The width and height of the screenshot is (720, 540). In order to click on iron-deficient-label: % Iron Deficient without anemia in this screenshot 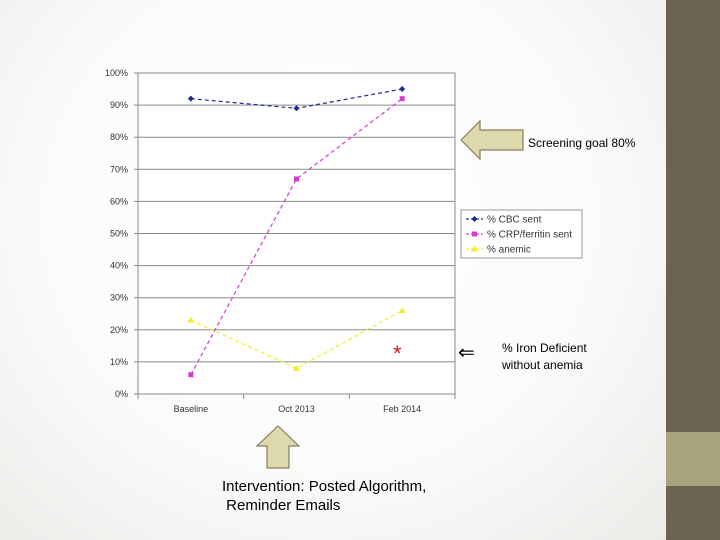, I will do `click(544, 356)`.